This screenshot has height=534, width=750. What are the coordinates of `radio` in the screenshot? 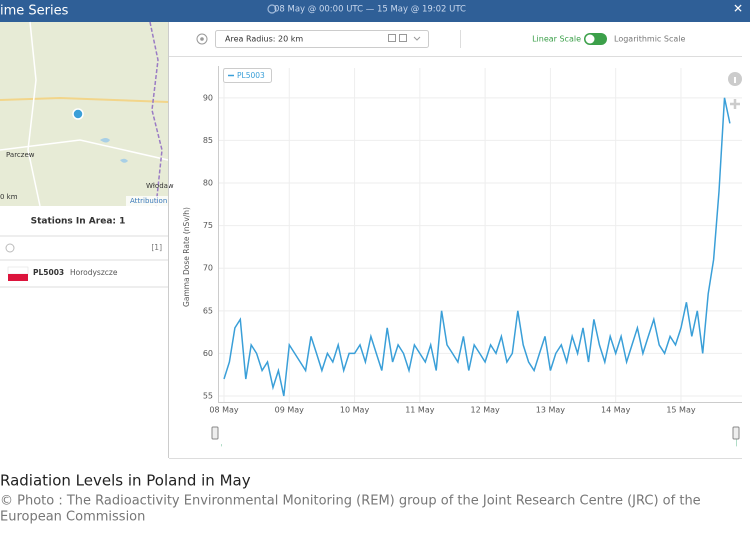 It's located at (10, 248).